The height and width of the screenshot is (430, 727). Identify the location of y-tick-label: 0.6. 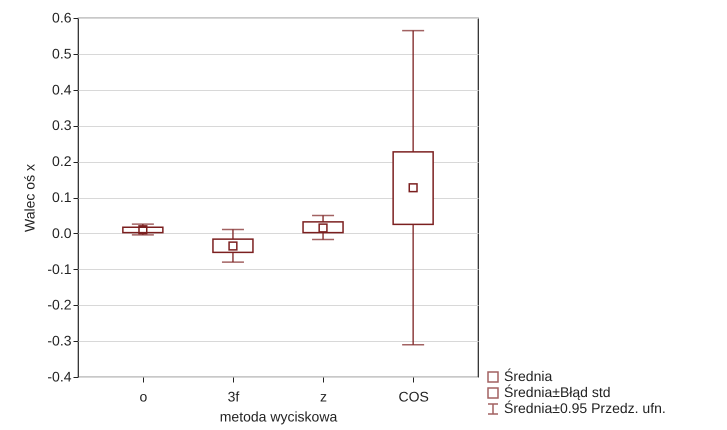
(62, 18).